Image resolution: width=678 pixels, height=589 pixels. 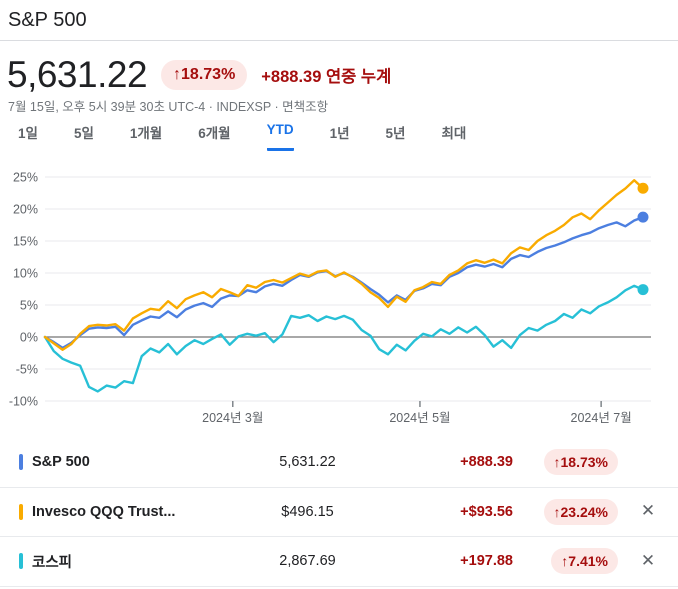 What do you see at coordinates (580, 462) in the screenshot?
I see `row-percent-badge: ↑18.73%` at bounding box center [580, 462].